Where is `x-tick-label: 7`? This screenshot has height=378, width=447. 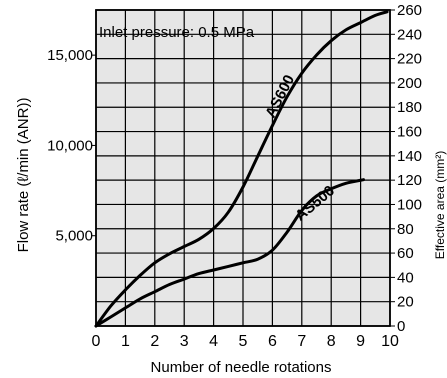 x-tick-label: 7 is located at coordinates (301, 341).